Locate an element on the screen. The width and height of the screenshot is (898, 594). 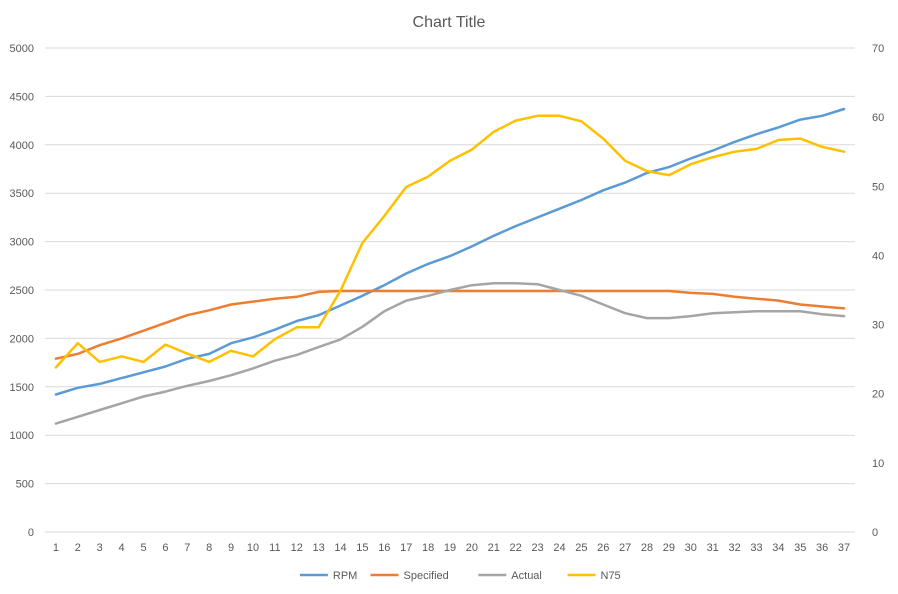
right-tick-label: 20 is located at coordinates (878, 395).